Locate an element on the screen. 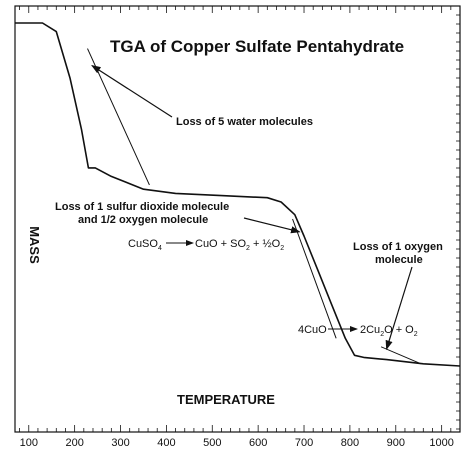  annotation-so2-line-1: Loss of 1 sulfur dioxide molecule is located at coordinates (142, 207).